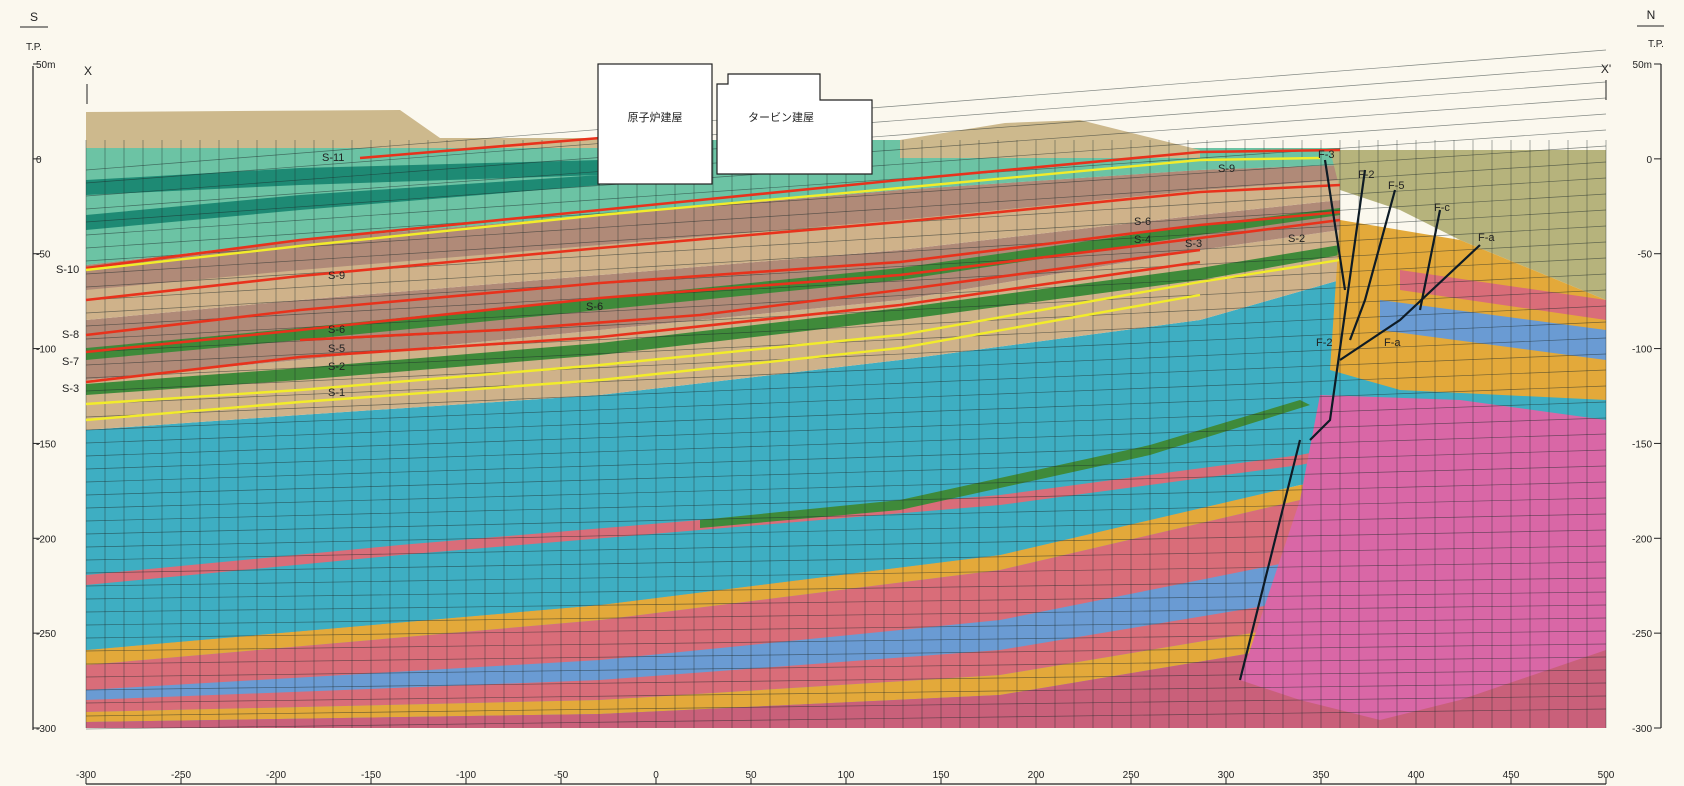 The height and width of the screenshot is (786, 1684). What do you see at coordinates (1656, 44) in the screenshot?
I see `datum-right: T.P.` at bounding box center [1656, 44].